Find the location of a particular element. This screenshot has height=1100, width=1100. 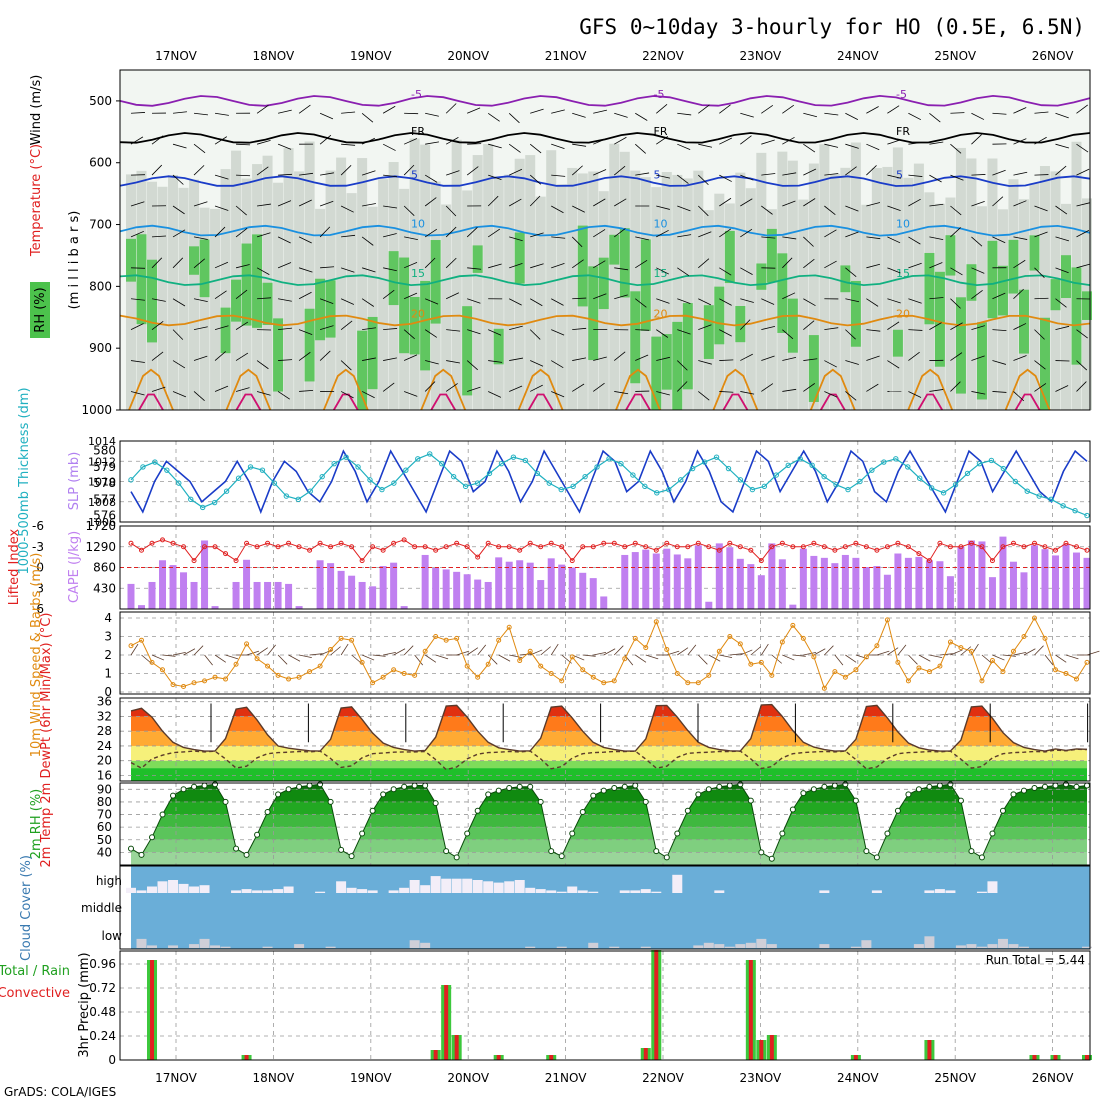

precip-convective-legend: Convective is located at coordinates (35, 993).